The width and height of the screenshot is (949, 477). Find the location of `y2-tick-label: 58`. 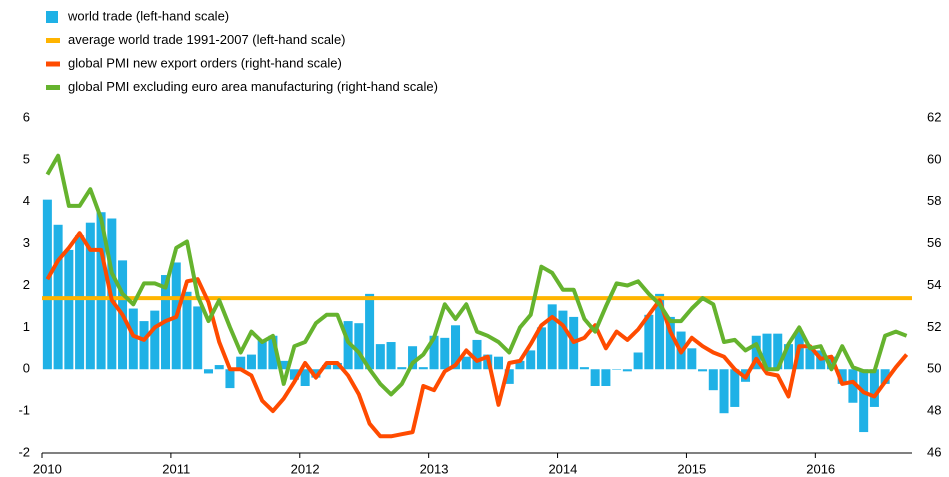

y2-tick-label: 58 is located at coordinates (934, 200).